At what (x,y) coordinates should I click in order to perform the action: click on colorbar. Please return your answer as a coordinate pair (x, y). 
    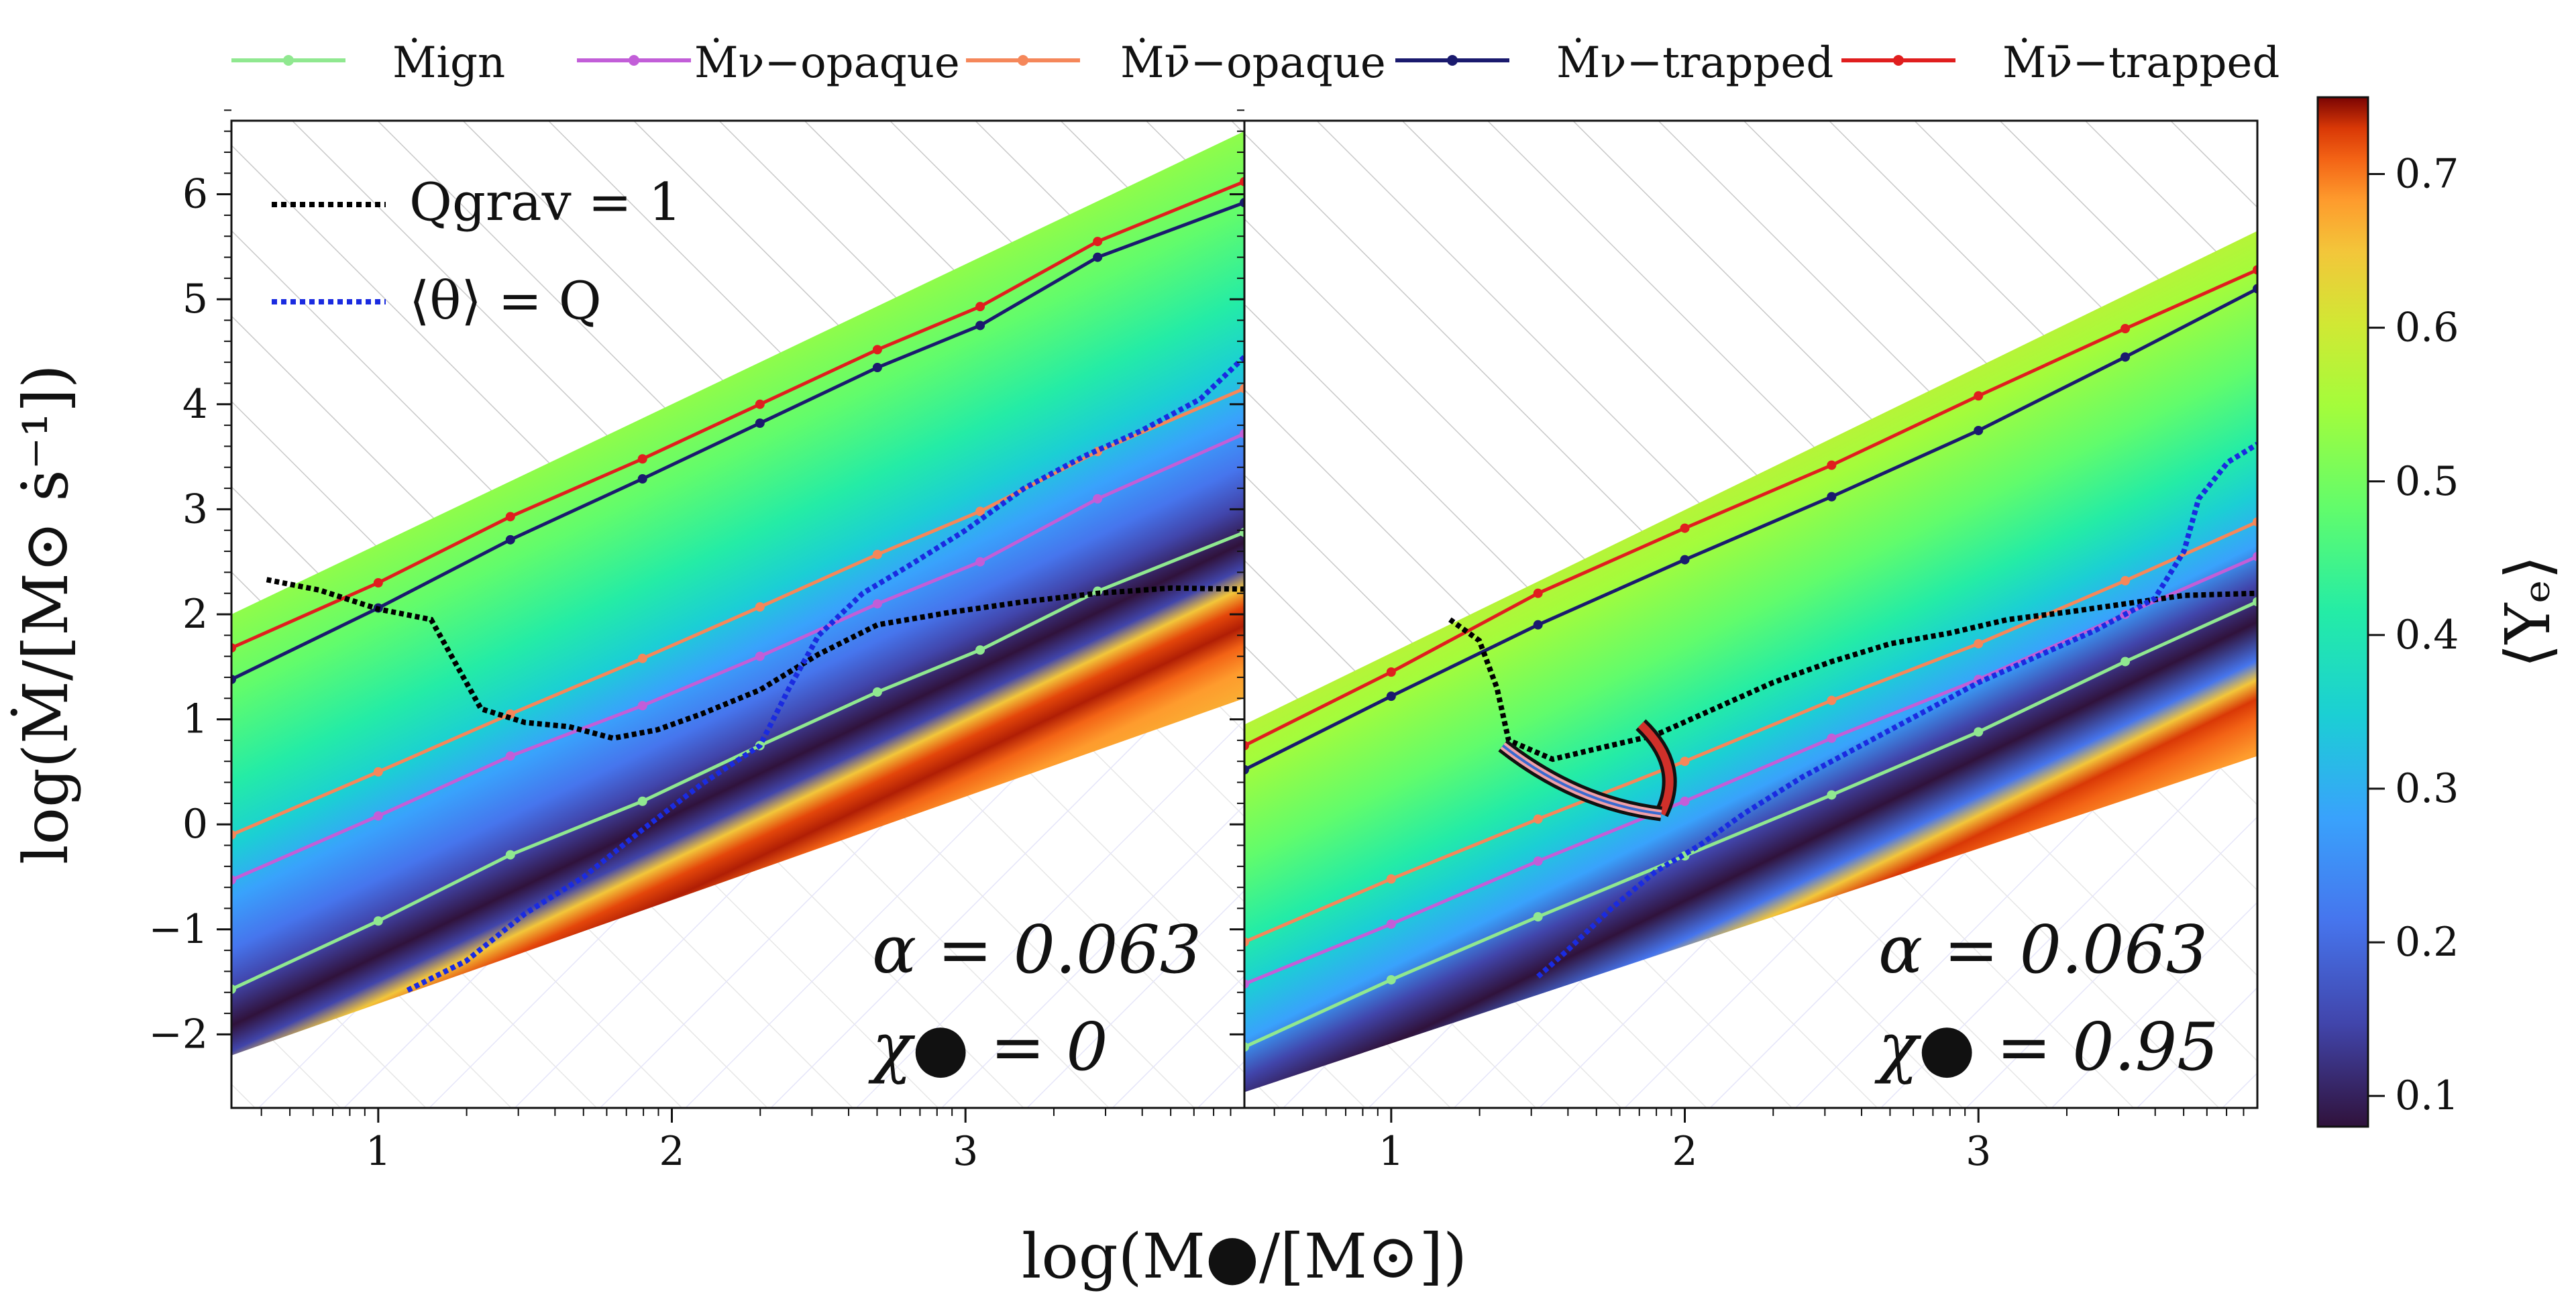
    Looking at the image, I should click on (2342, 612).